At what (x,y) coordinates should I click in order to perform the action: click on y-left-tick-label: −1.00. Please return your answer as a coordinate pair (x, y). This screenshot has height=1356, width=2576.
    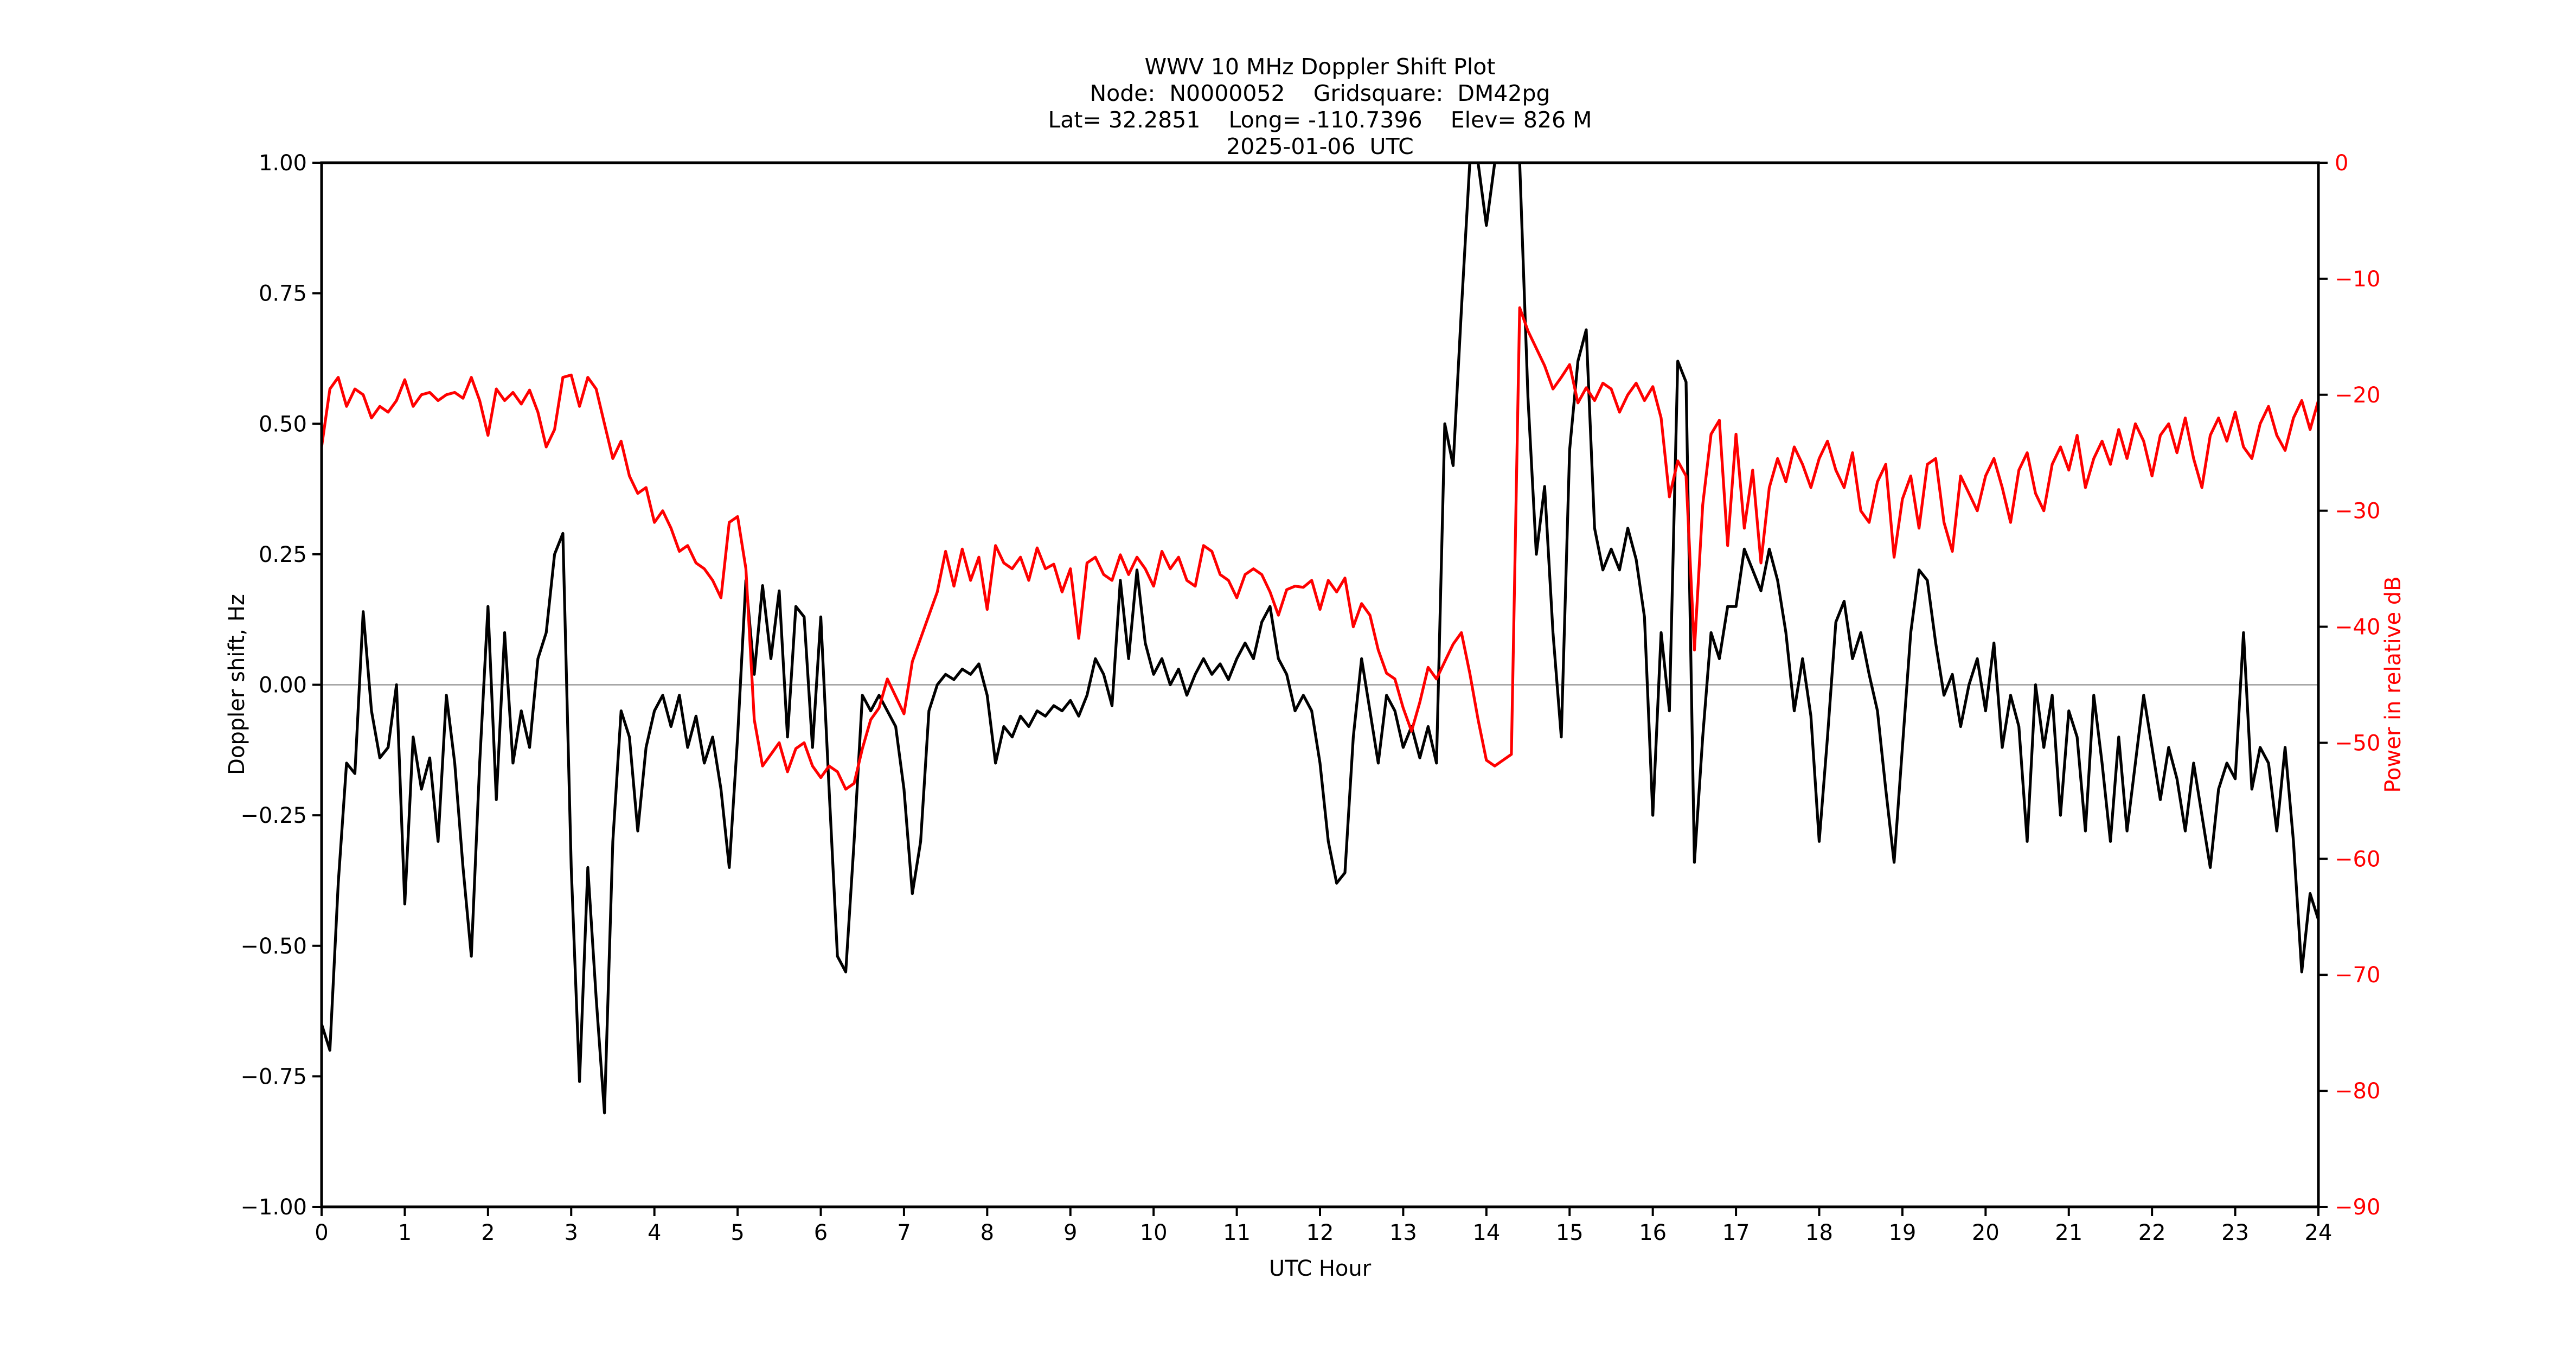
    Looking at the image, I should click on (273, 1207).